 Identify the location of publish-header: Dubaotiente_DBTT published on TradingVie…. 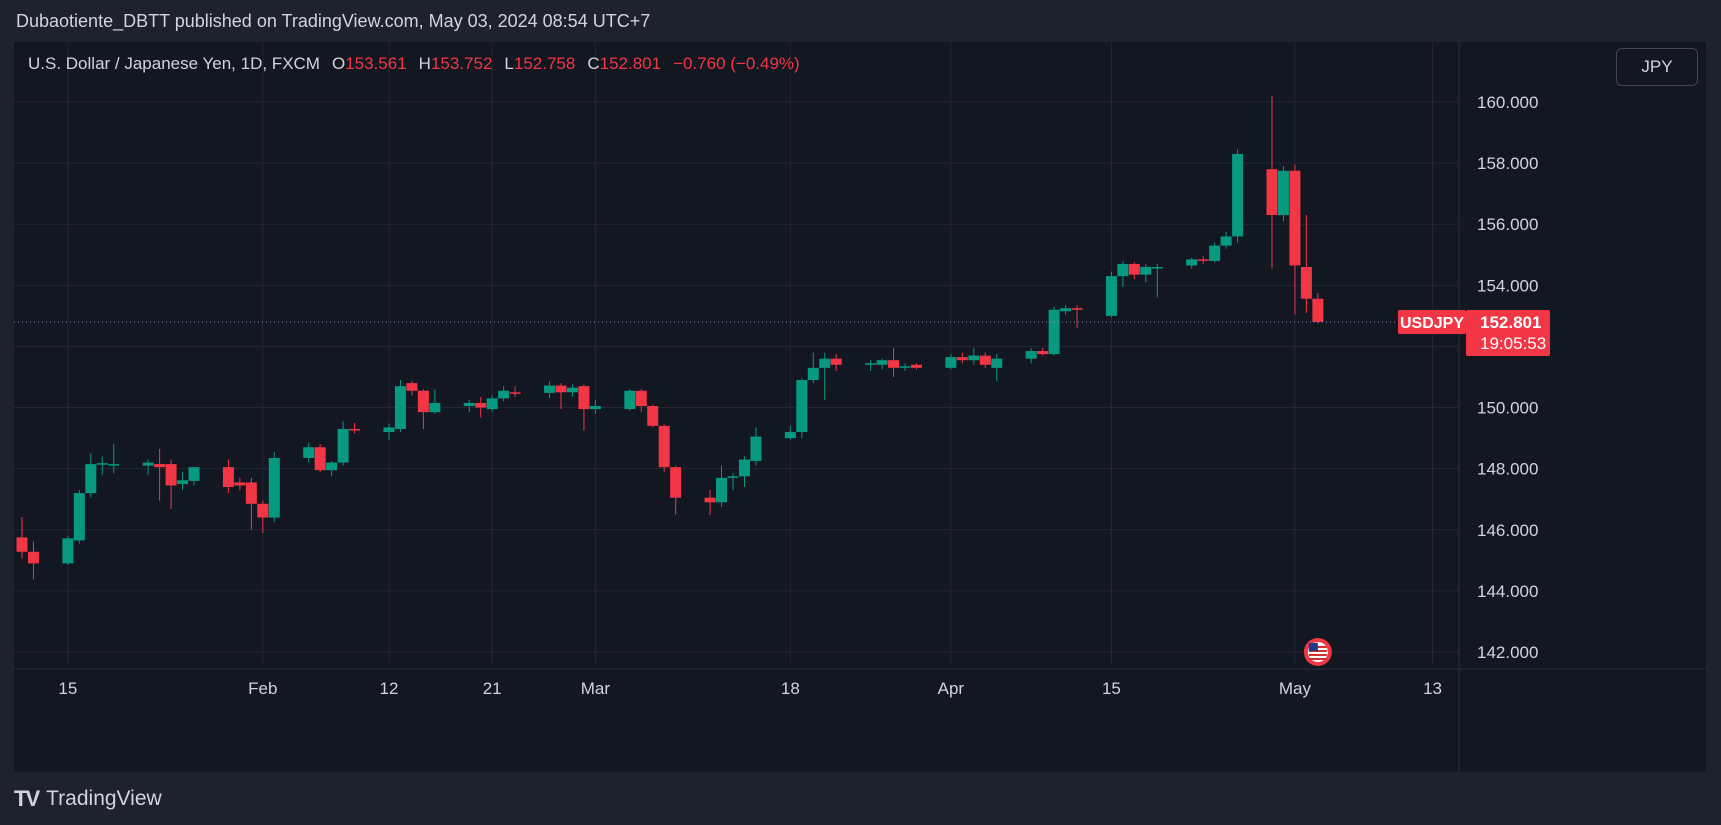
(860, 21).